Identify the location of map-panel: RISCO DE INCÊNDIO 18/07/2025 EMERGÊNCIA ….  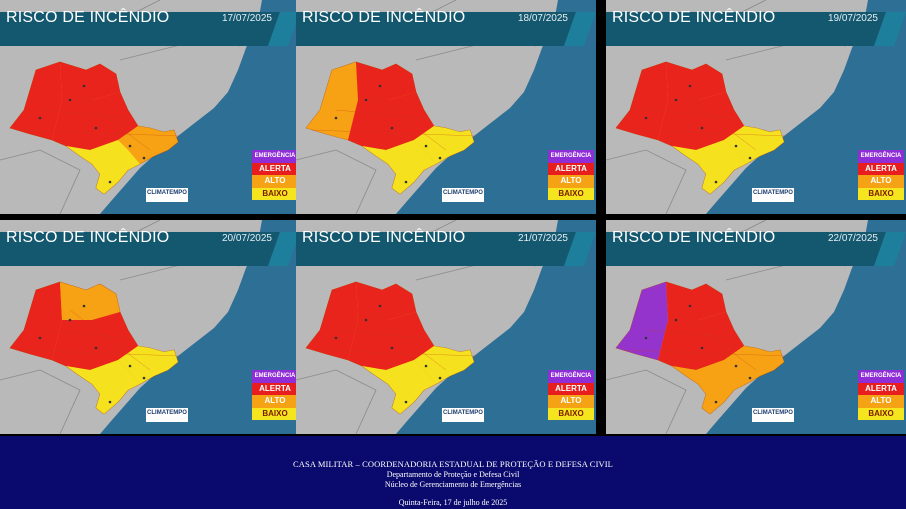
(446, 107).